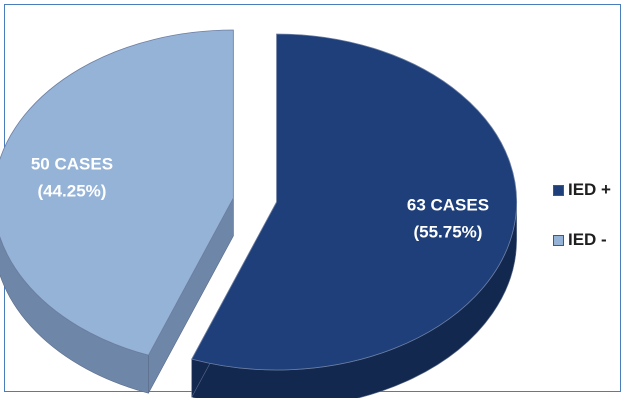 This screenshot has height=398, width=627. I want to click on legend-label-ied-positive: IED +, so click(589, 189).